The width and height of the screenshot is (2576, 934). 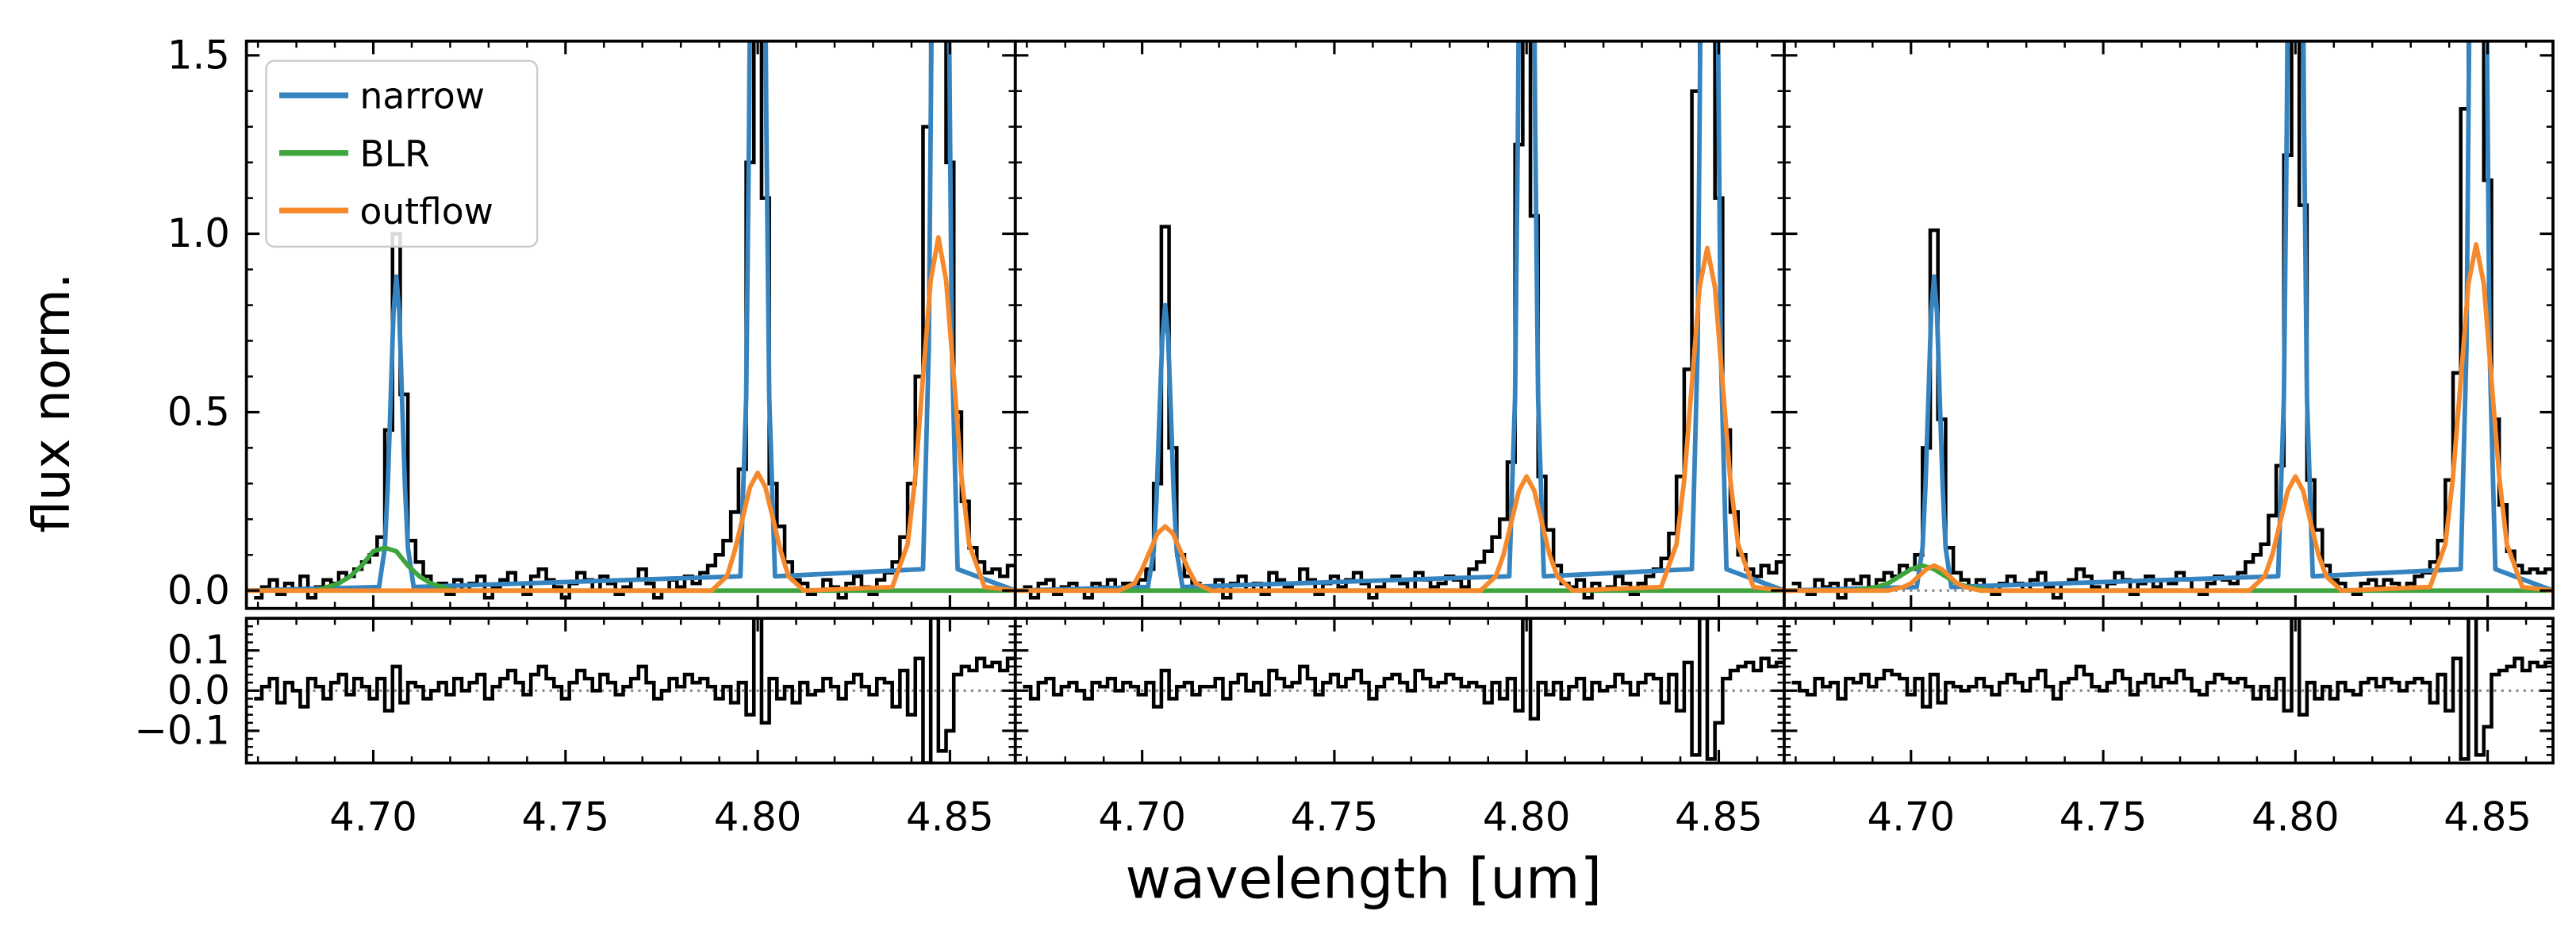 I want to click on legend-label: narrow, so click(x=423, y=96).